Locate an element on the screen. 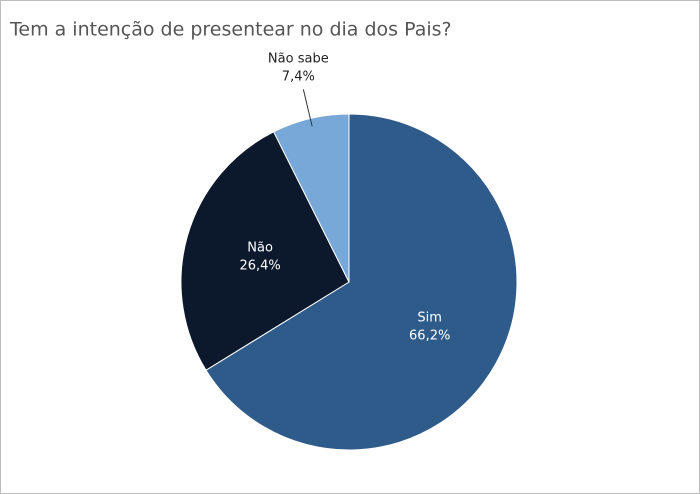  pie-slice is located at coordinates (265, 251).